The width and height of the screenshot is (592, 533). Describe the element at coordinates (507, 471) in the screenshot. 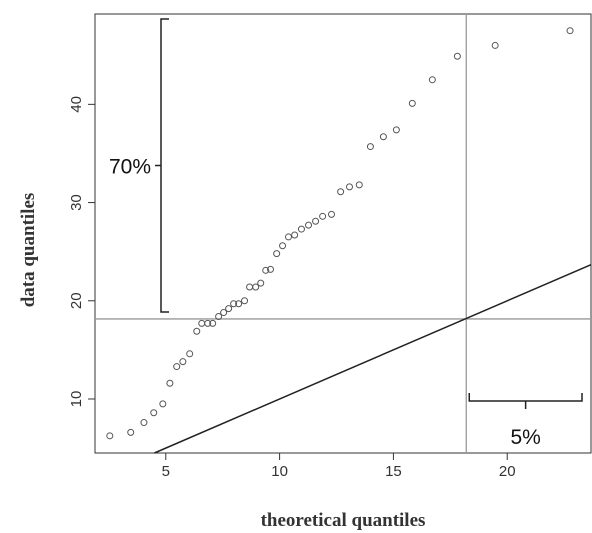

I see `x-tick-label: 20` at that location.